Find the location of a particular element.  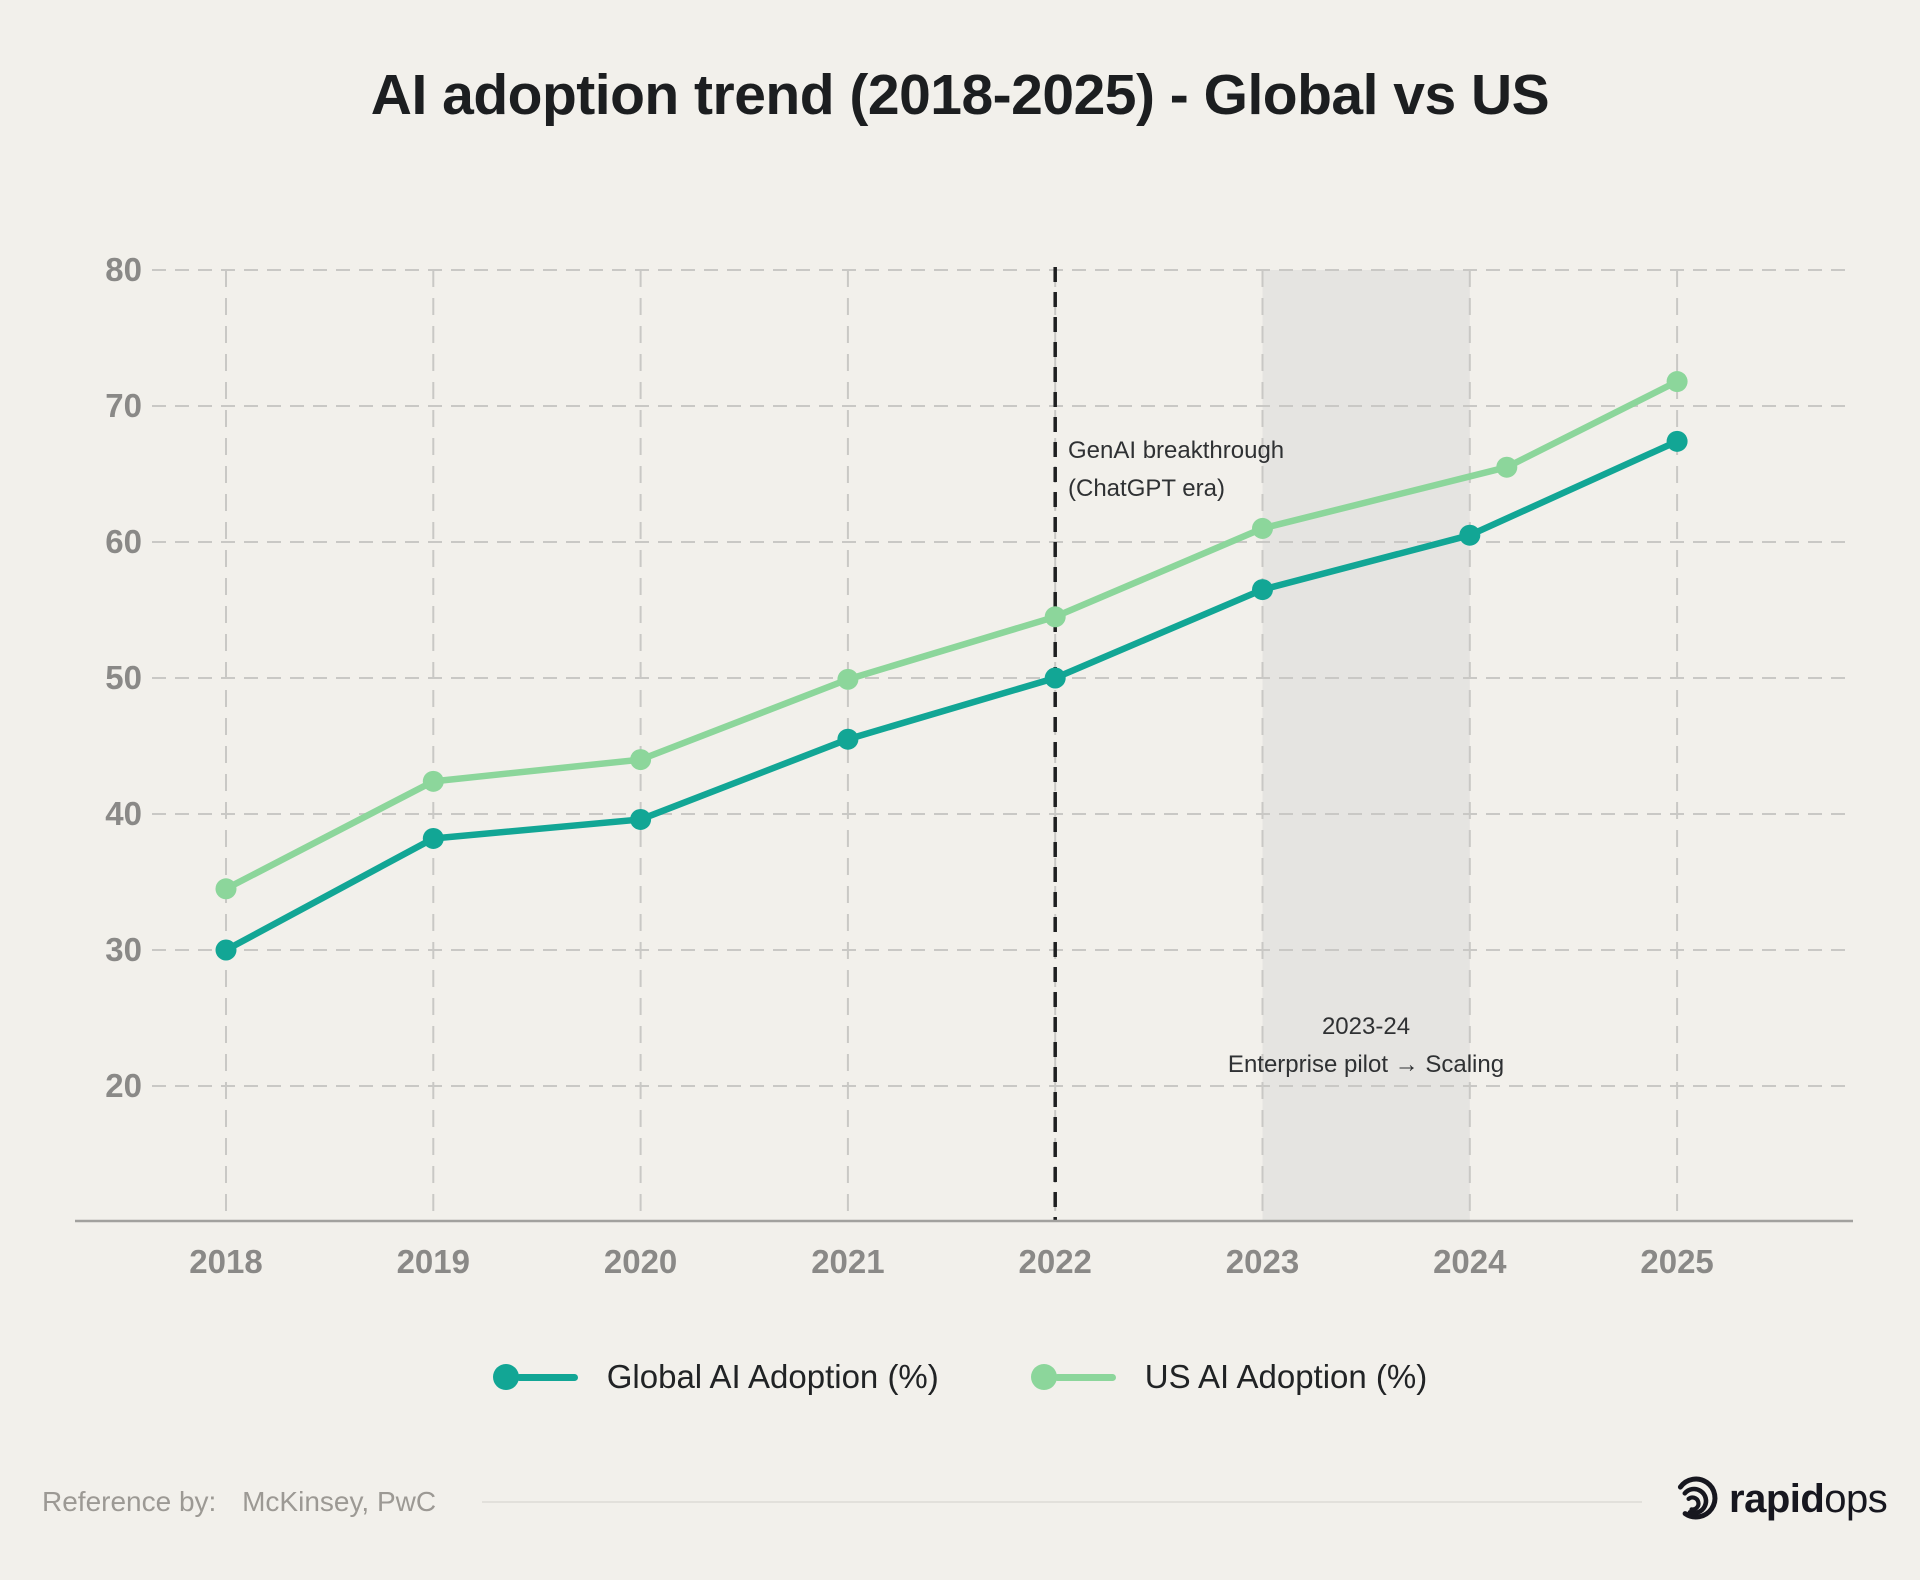

legend-item-global: Global AI Adoption (%) is located at coordinates (715, 1377).